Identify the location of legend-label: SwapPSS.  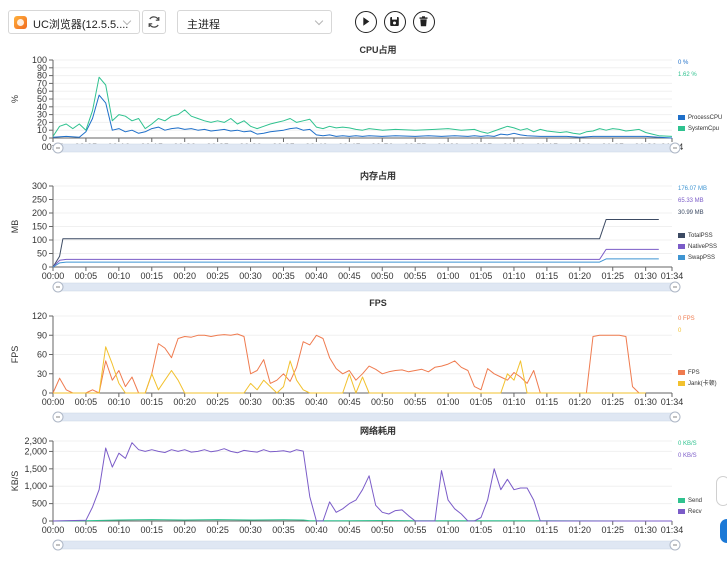
(701, 258).